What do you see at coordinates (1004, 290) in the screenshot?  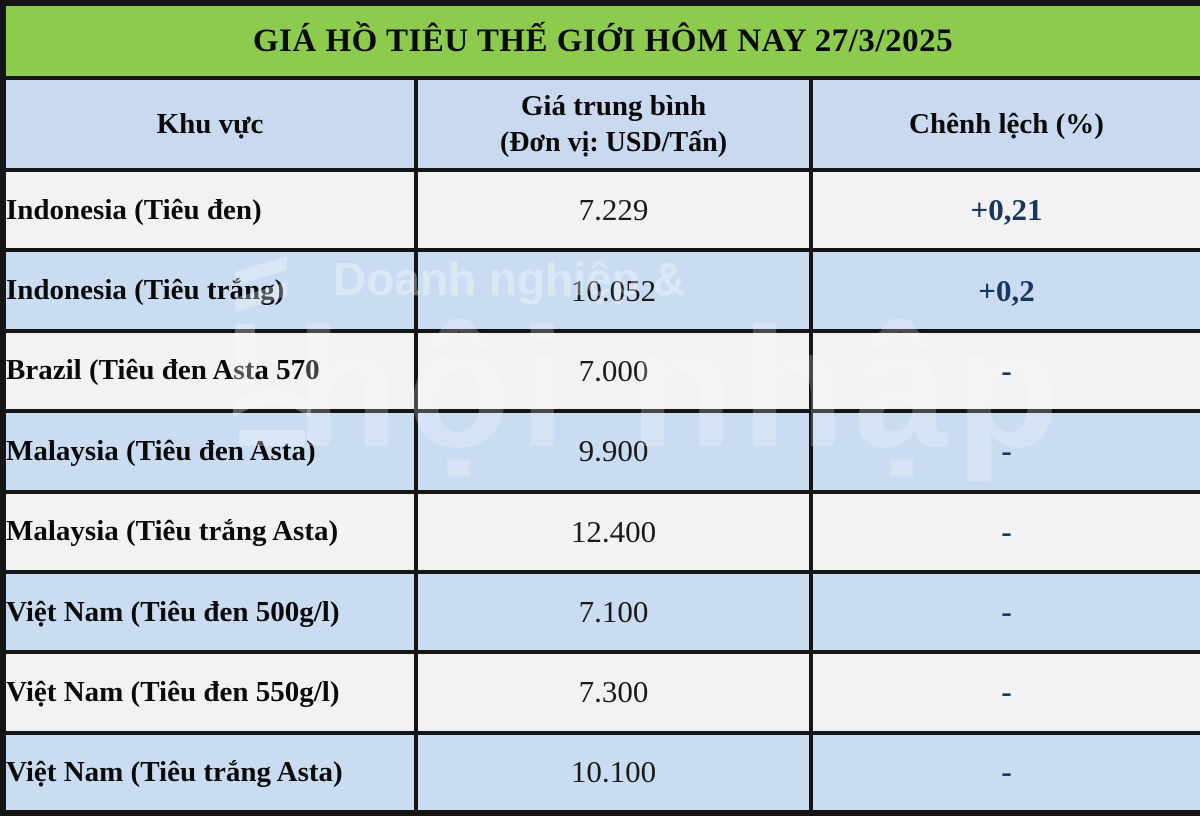 I see `change-cell: +0,2` at bounding box center [1004, 290].